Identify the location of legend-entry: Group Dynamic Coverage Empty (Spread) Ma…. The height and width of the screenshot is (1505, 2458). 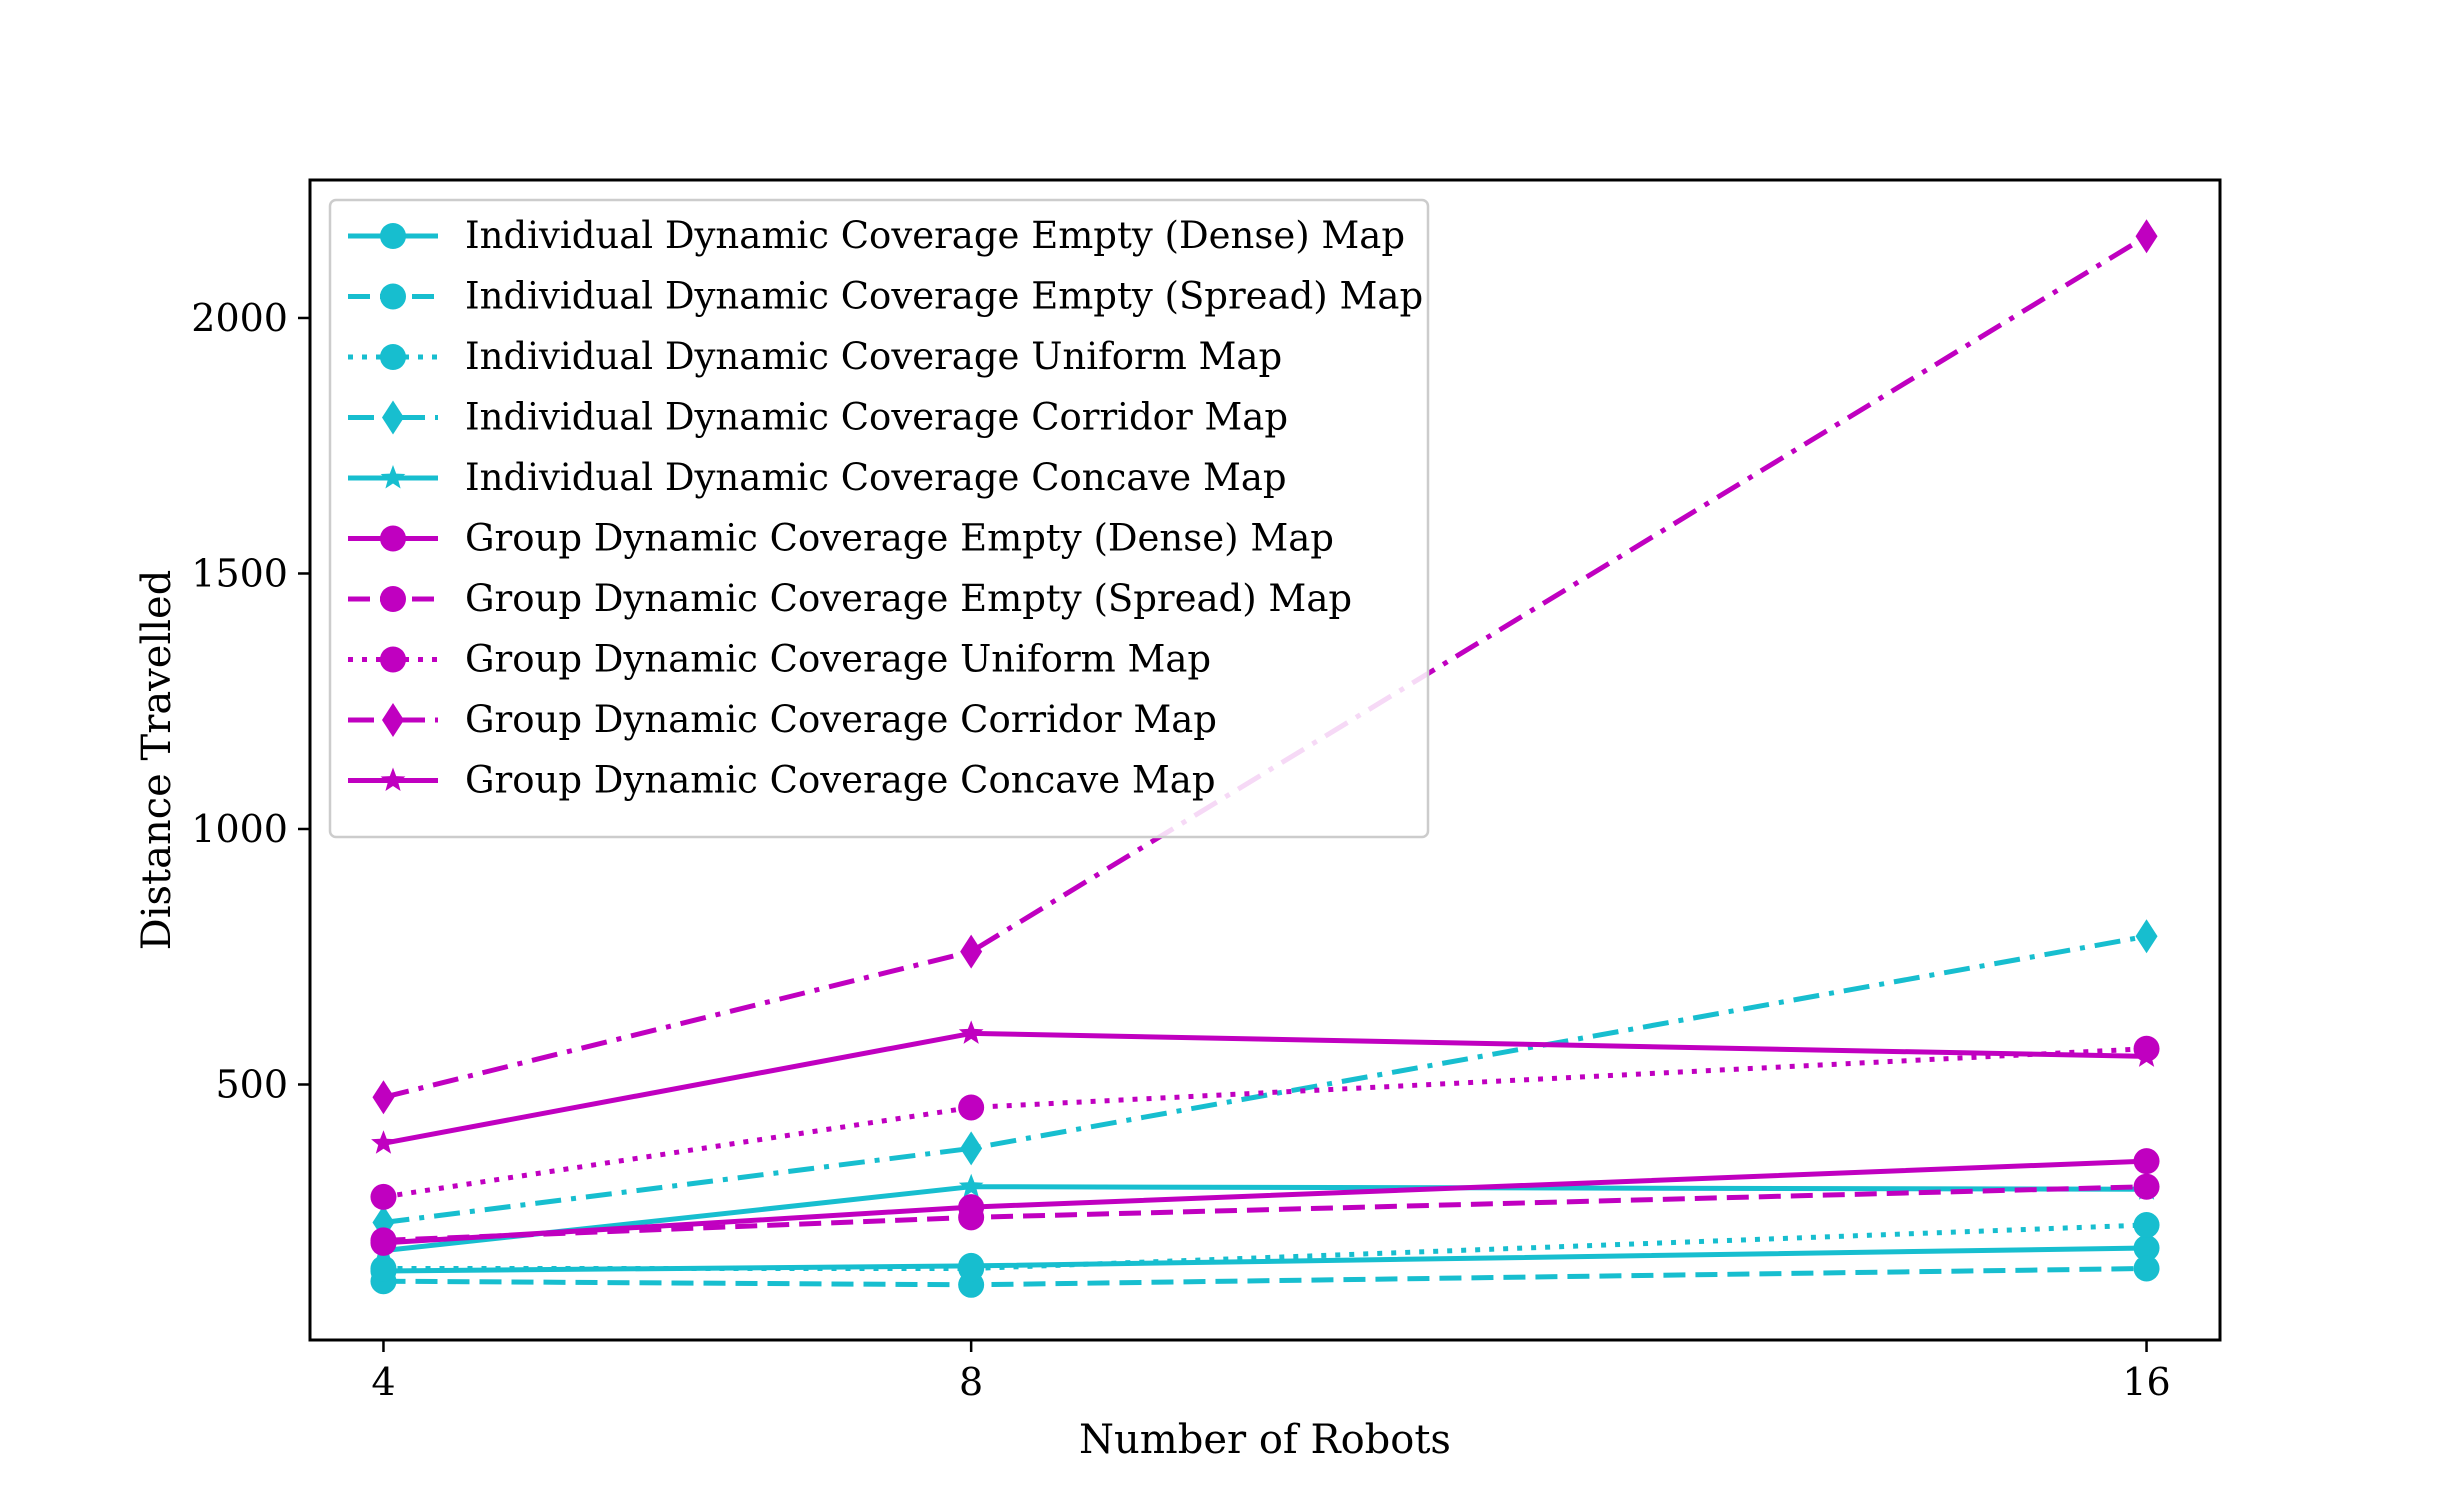
(850, 598).